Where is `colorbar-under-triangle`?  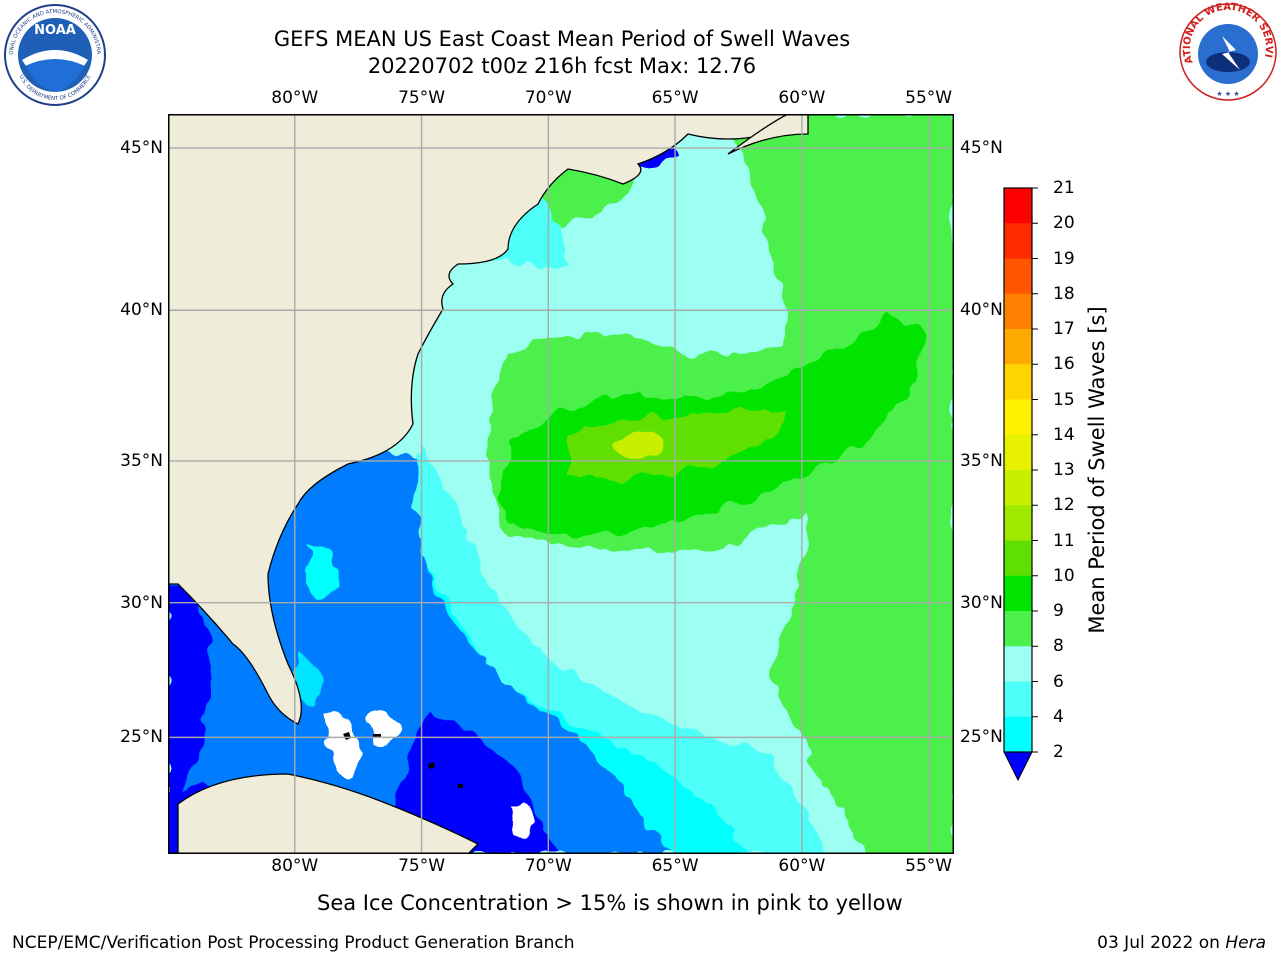 colorbar-under-triangle is located at coordinates (1018, 766).